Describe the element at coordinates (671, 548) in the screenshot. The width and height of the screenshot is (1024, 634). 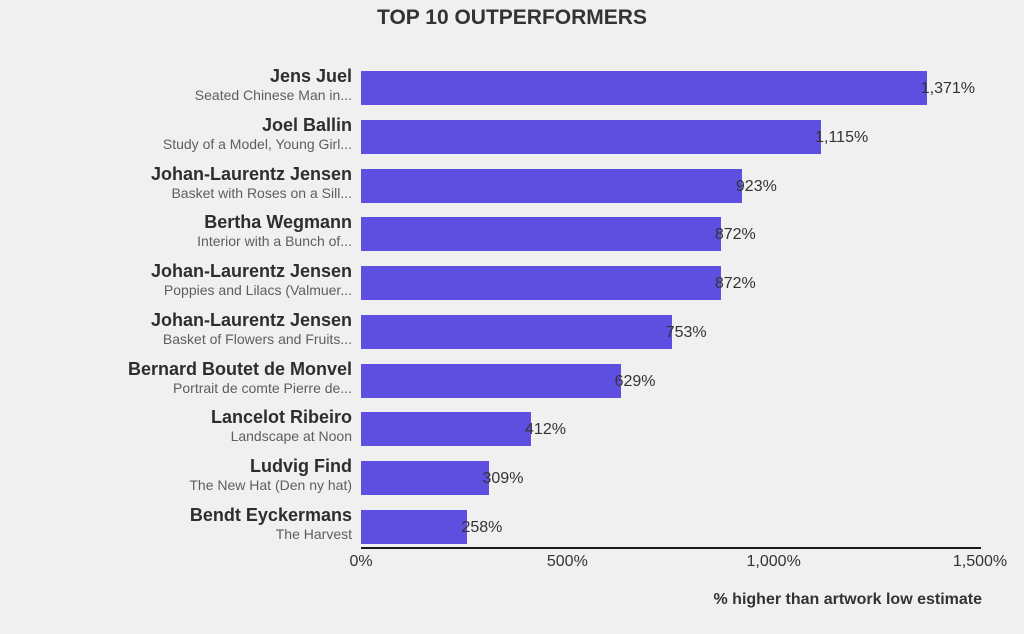
I see `x-axis-line` at that location.